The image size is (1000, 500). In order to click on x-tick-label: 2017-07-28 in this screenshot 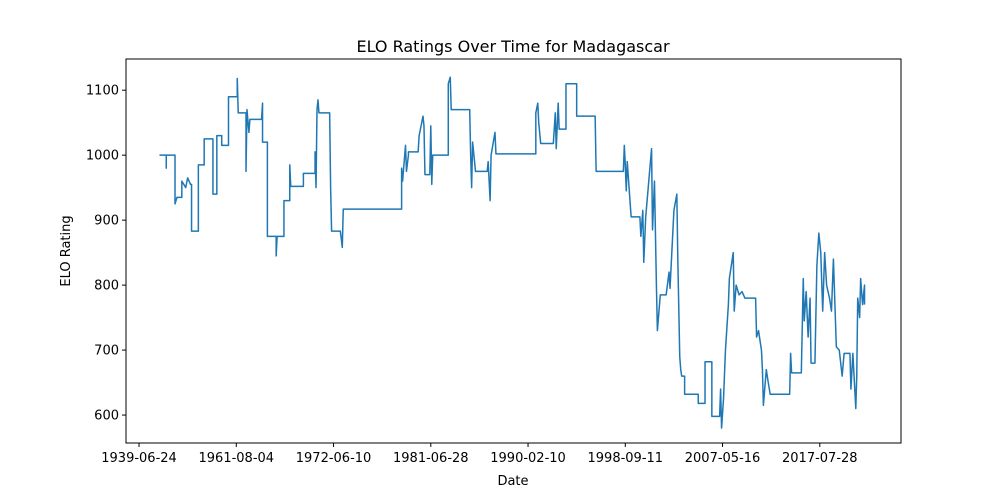, I will do `click(820, 458)`.